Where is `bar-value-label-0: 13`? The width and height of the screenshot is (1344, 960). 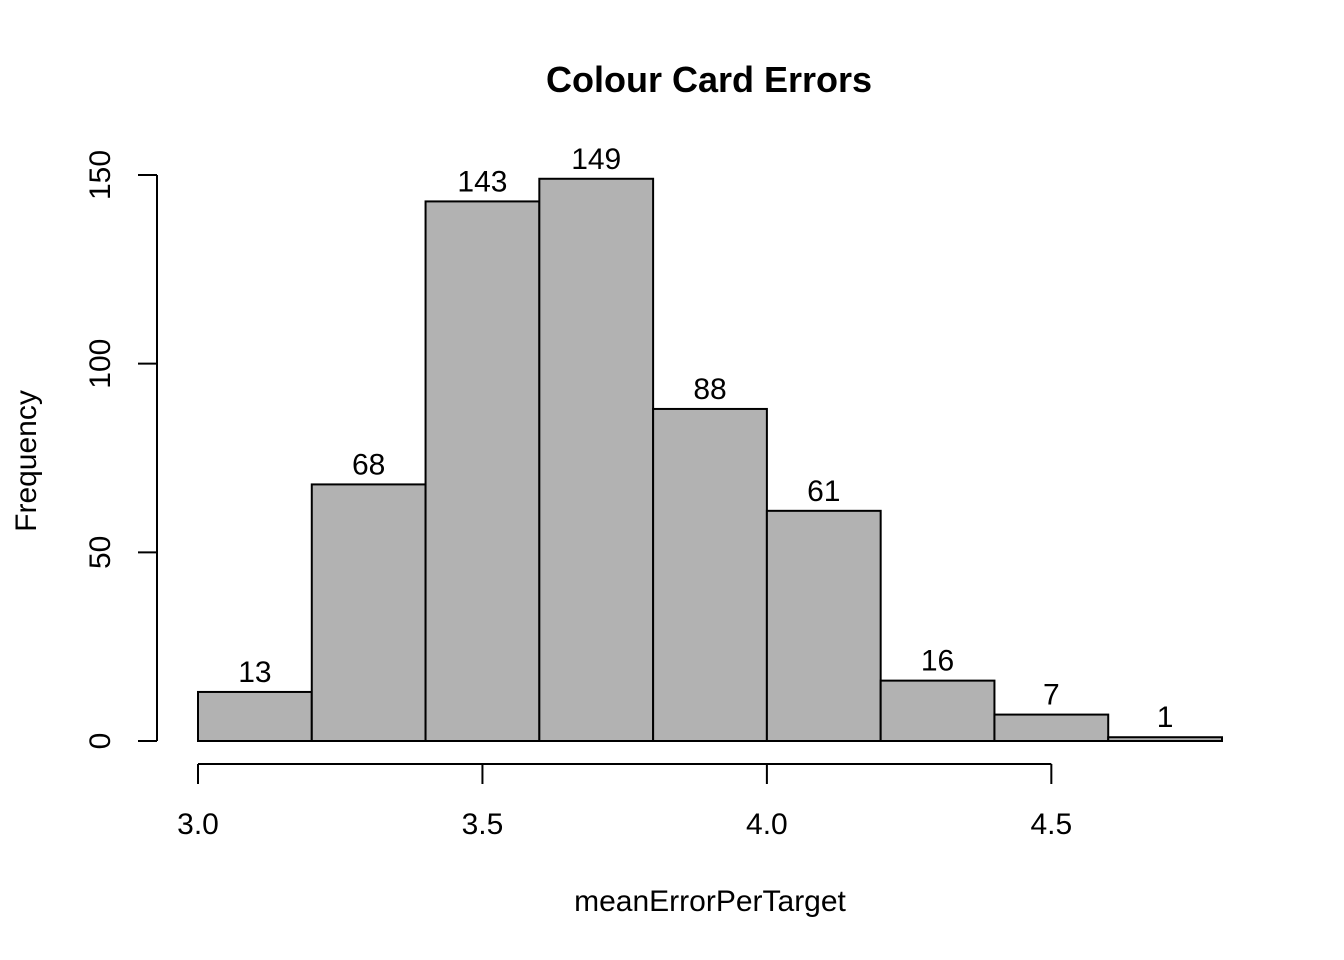 bar-value-label-0: 13 is located at coordinates (254, 672).